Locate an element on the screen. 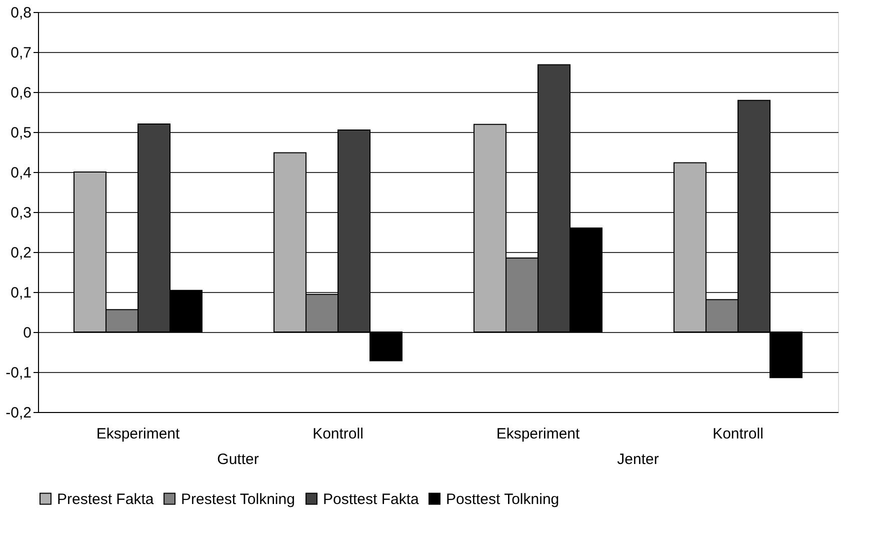 This screenshot has height=552, width=873. y-tick-label: 0,4 is located at coordinates (21, 173).